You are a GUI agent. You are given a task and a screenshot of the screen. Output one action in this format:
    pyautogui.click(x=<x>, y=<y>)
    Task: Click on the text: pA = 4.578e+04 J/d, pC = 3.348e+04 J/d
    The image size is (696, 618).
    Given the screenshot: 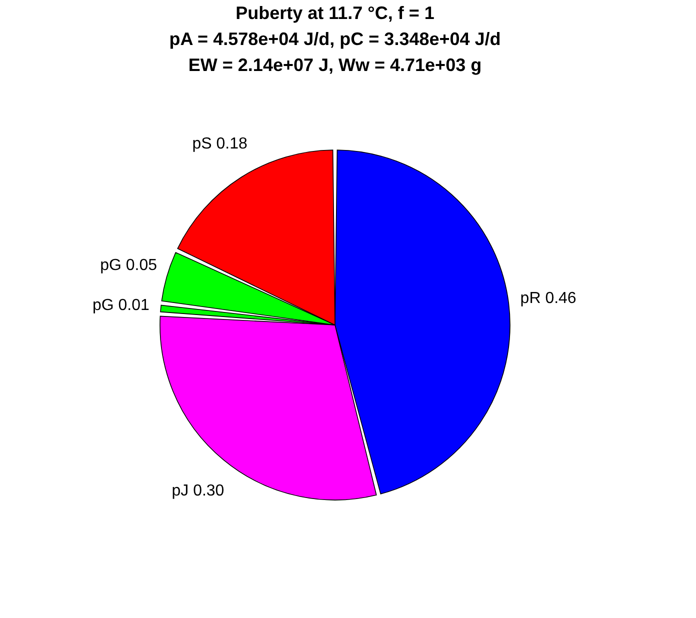 What is the action you would take?
    pyautogui.click(x=335, y=39)
    